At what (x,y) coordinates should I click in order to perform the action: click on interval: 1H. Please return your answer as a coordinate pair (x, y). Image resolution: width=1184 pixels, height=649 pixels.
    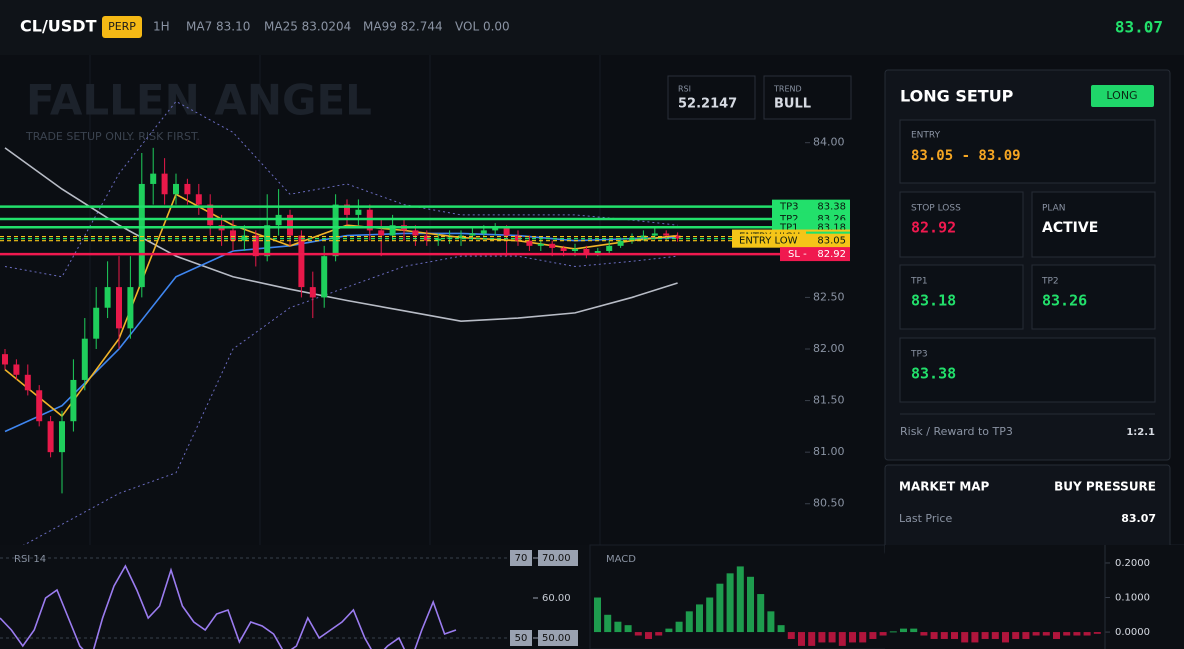
    Looking at the image, I should click on (161, 27).